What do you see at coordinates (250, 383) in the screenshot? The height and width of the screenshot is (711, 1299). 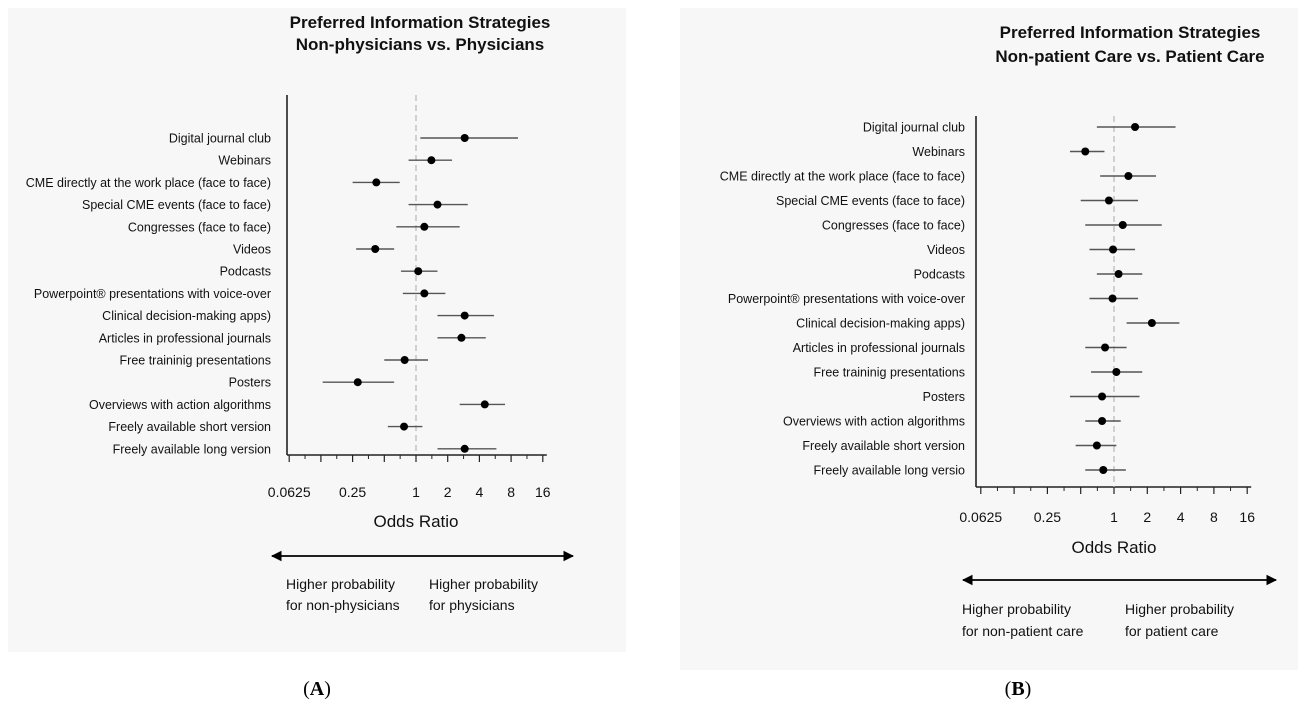 I see `category-label-a: Posters` at bounding box center [250, 383].